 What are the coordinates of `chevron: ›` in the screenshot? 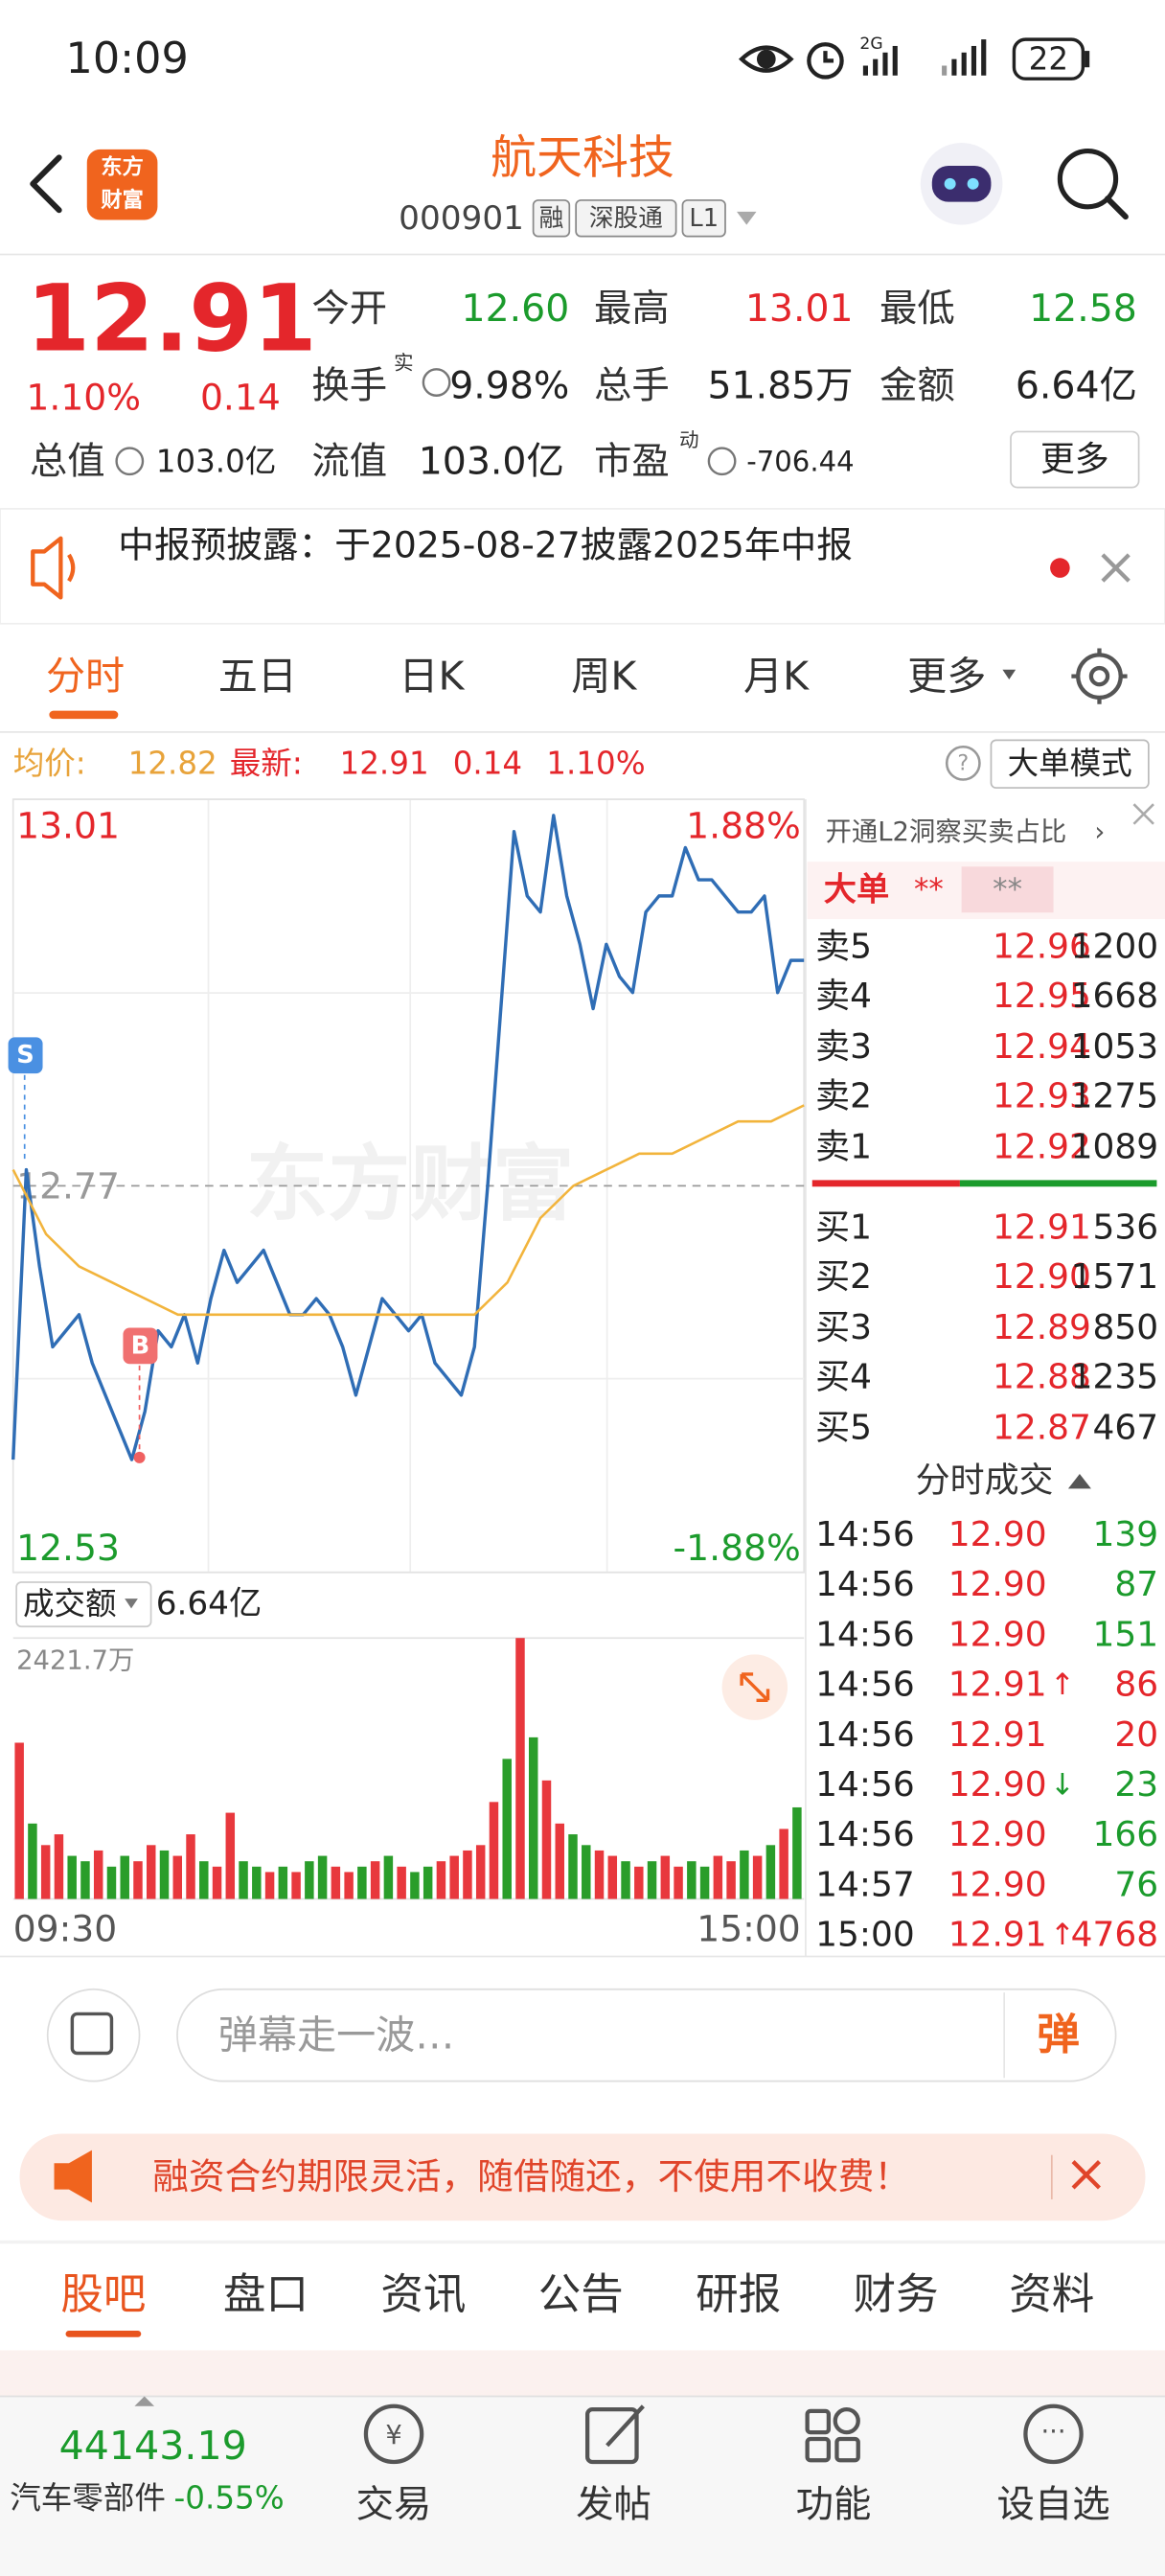 It's located at (1099, 832).